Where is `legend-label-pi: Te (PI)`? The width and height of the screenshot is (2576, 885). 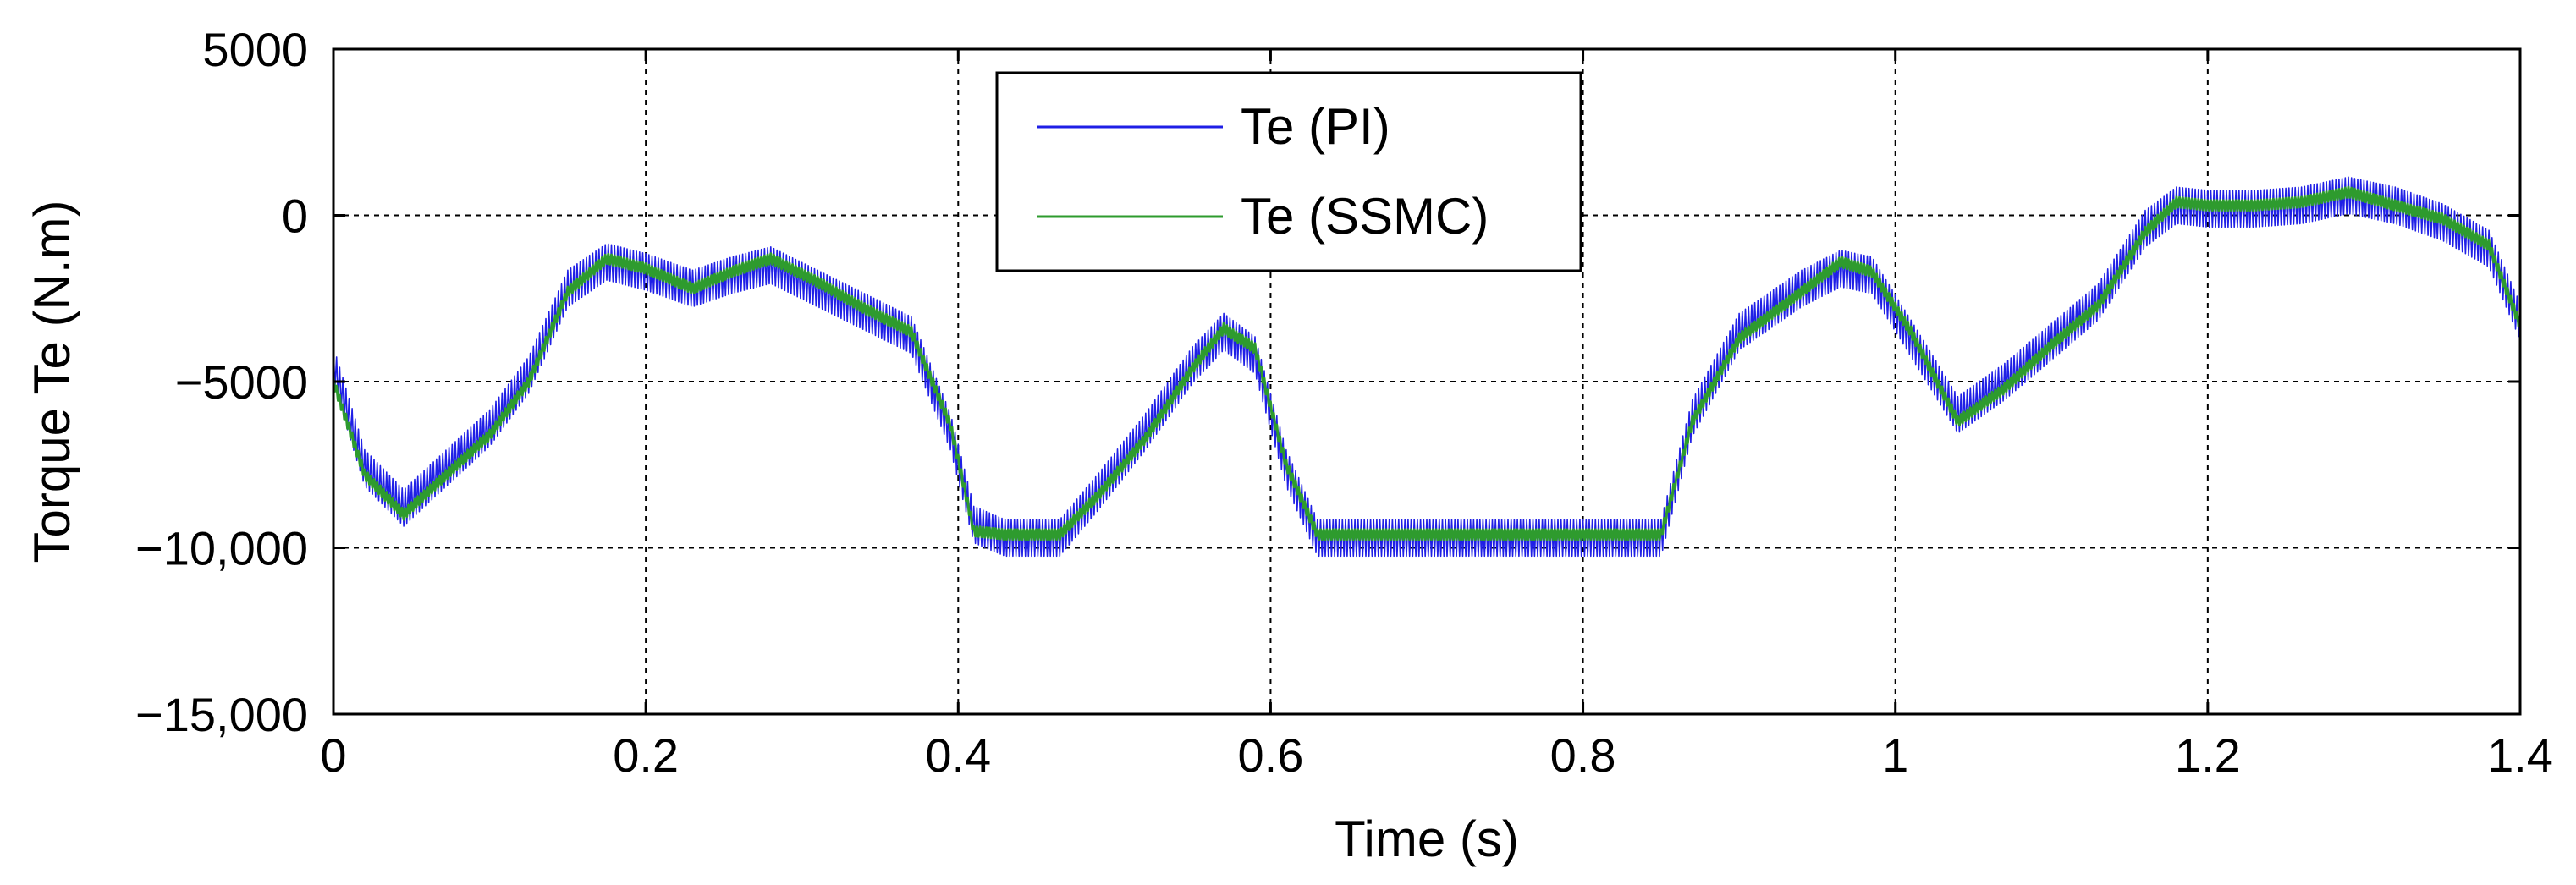
legend-label-pi: Te (PI) is located at coordinates (1315, 126).